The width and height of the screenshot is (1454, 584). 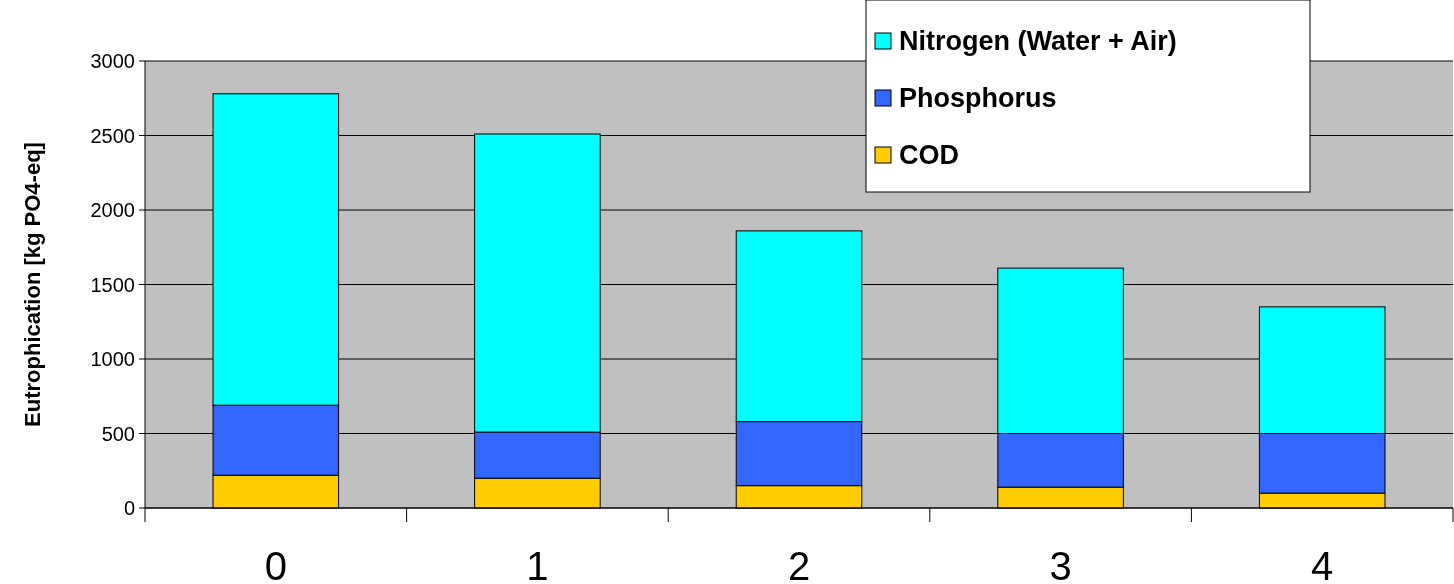 I want to click on x-tick-label: 3, so click(x=1060, y=564).